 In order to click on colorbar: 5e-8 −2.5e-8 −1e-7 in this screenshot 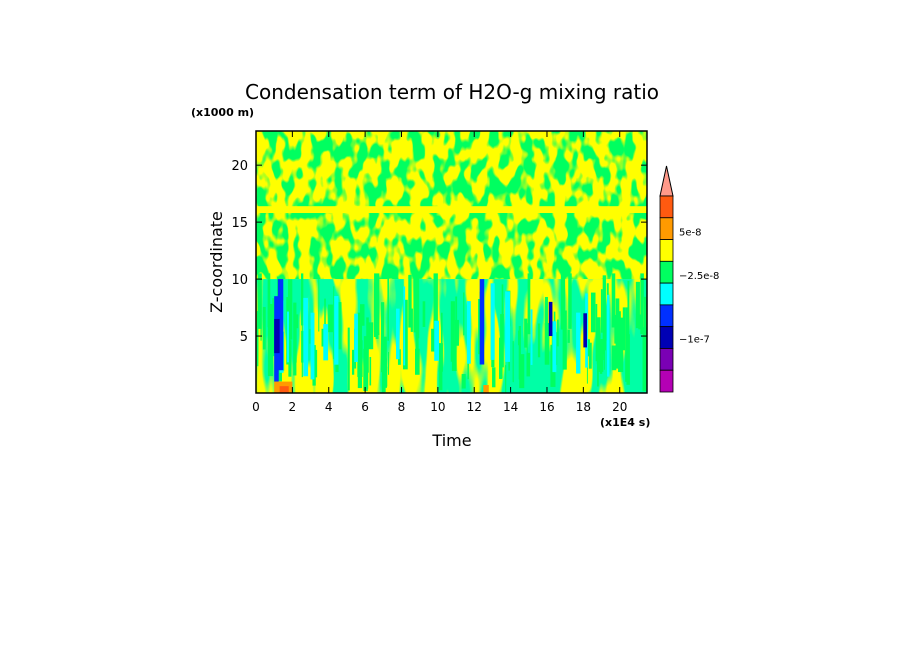, I will do `click(689, 279)`.